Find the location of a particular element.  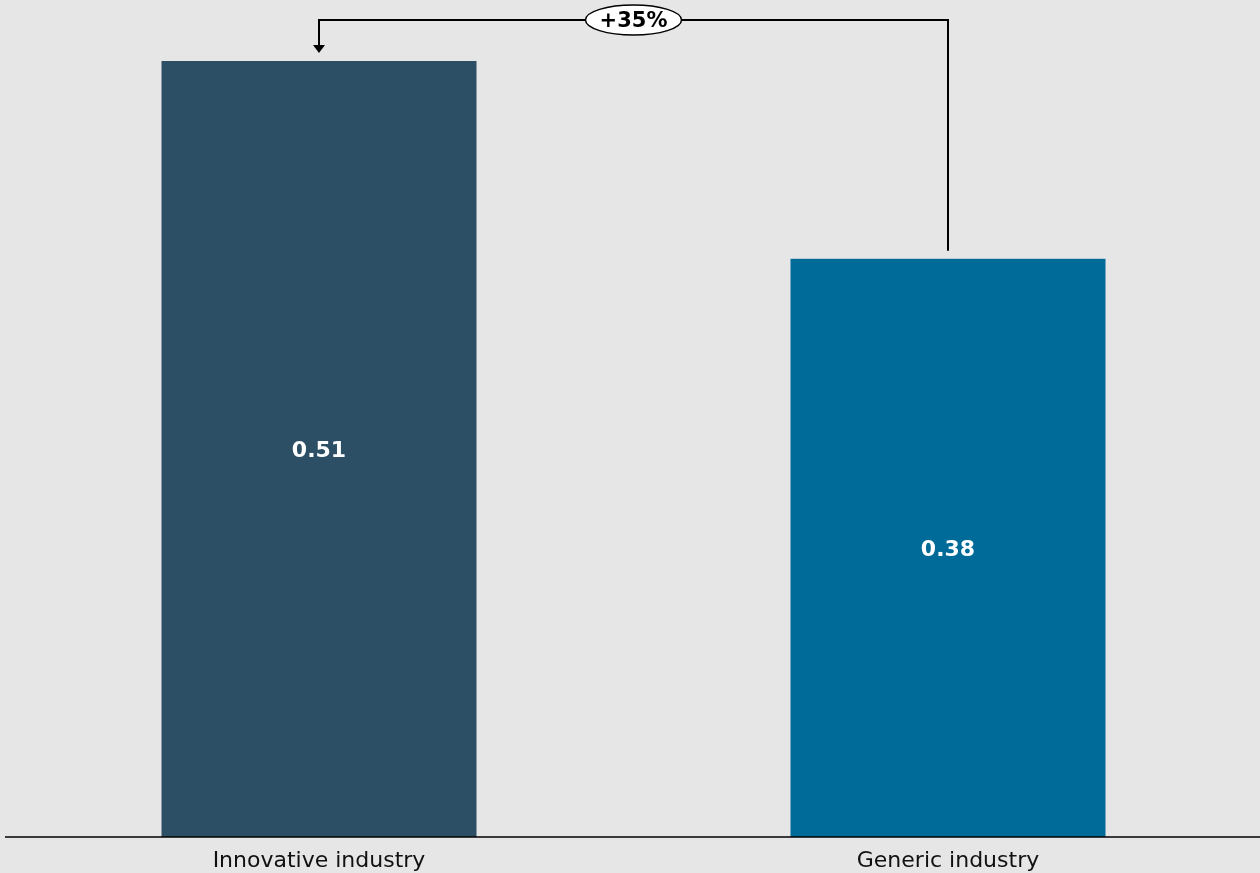

x-tick-label: Generic industry is located at coordinates (948, 859).